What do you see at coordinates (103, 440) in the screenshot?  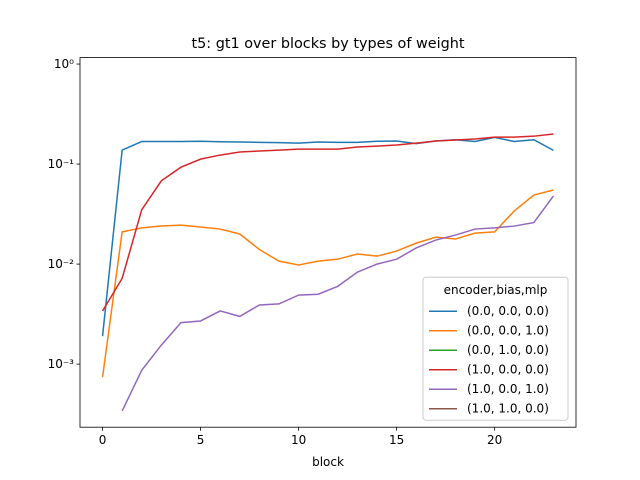 I see `x-tick-label: 0` at bounding box center [103, 440].